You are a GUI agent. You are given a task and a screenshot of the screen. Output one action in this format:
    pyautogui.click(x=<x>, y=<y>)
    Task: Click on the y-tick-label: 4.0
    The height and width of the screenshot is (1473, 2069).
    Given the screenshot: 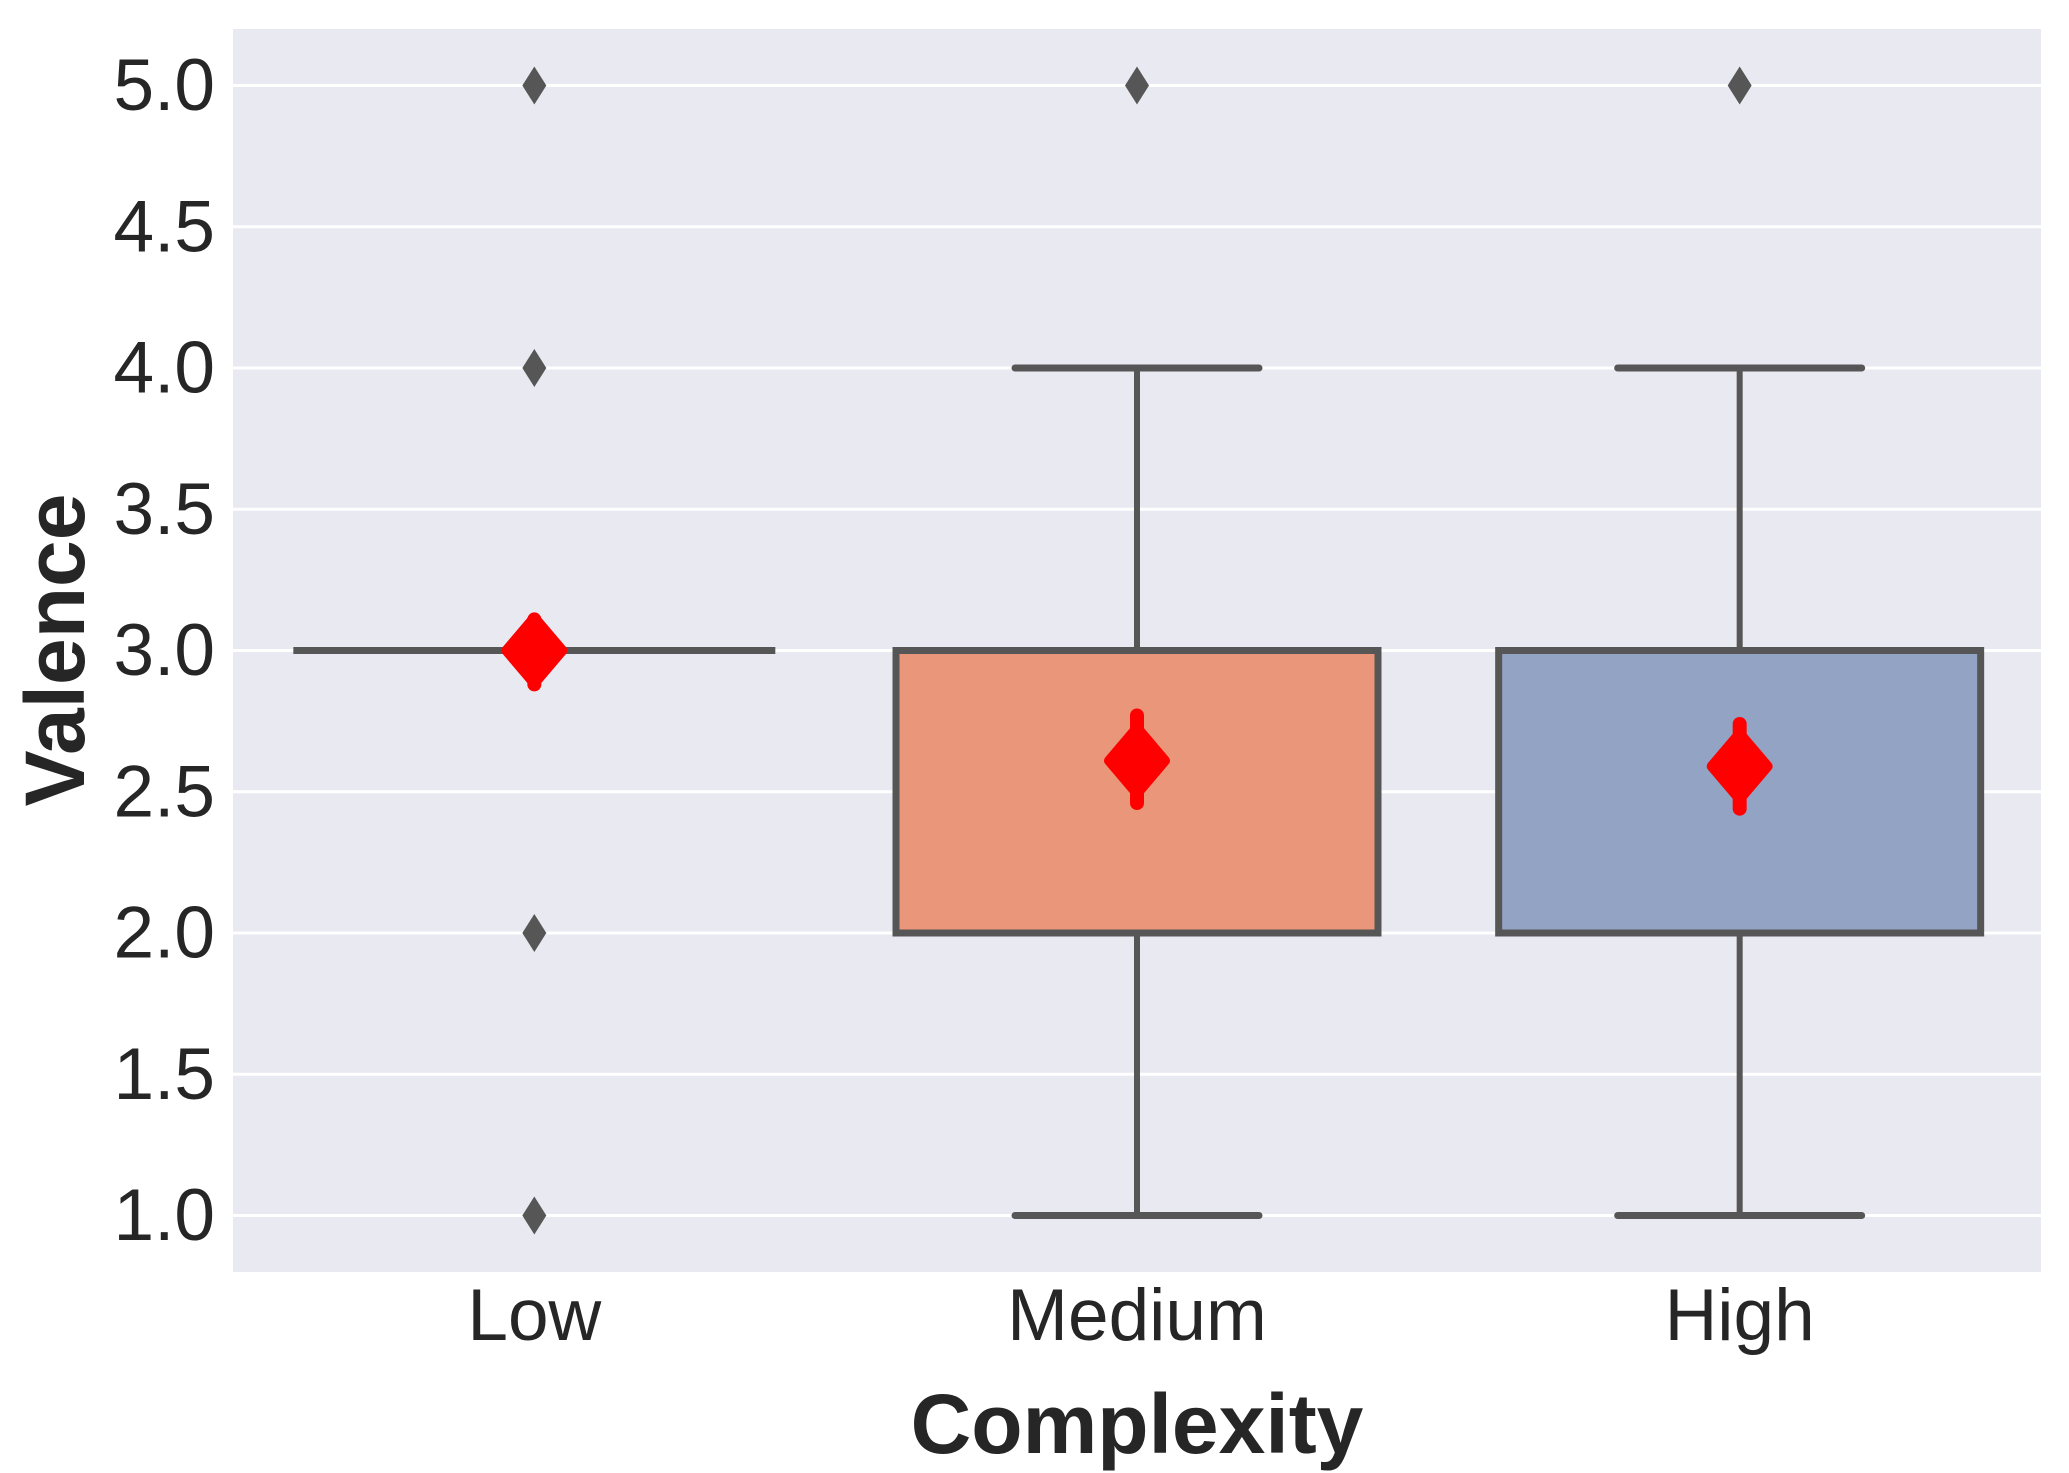 What is the action you would take?
    pyautogui.click(x=164, y=368)
    